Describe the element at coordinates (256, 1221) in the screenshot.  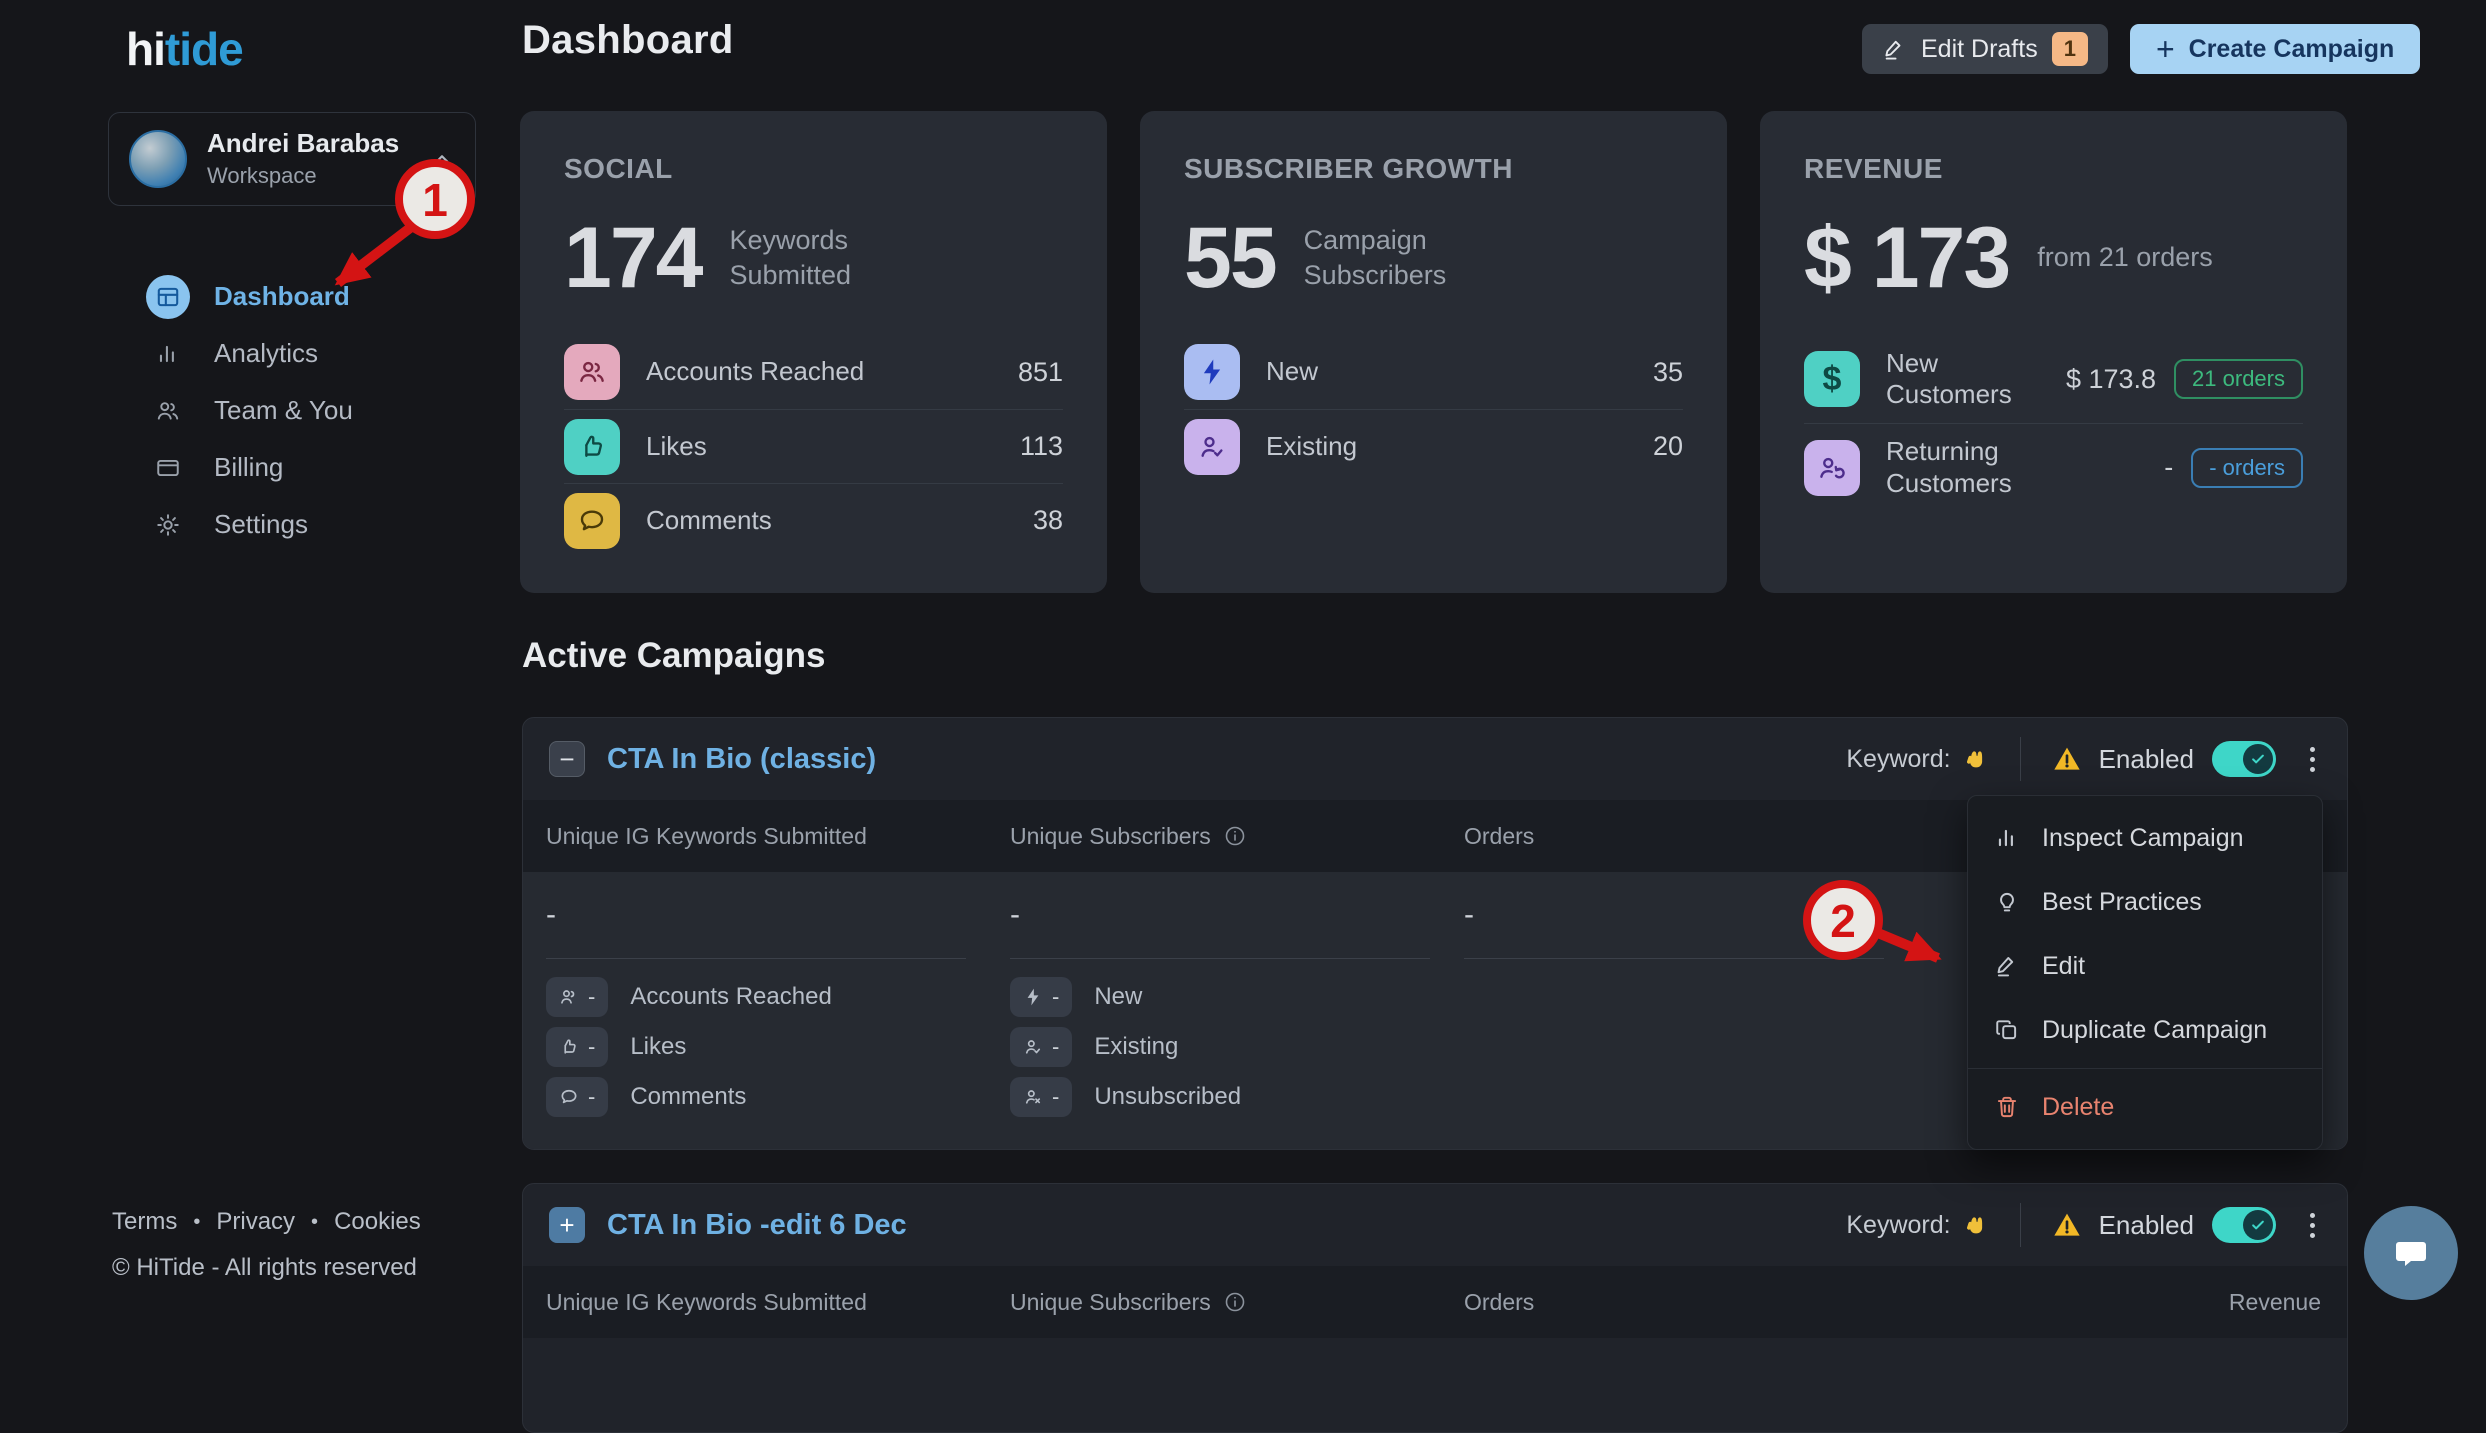
I see `footer-link-privacy: Privacy` at that location.